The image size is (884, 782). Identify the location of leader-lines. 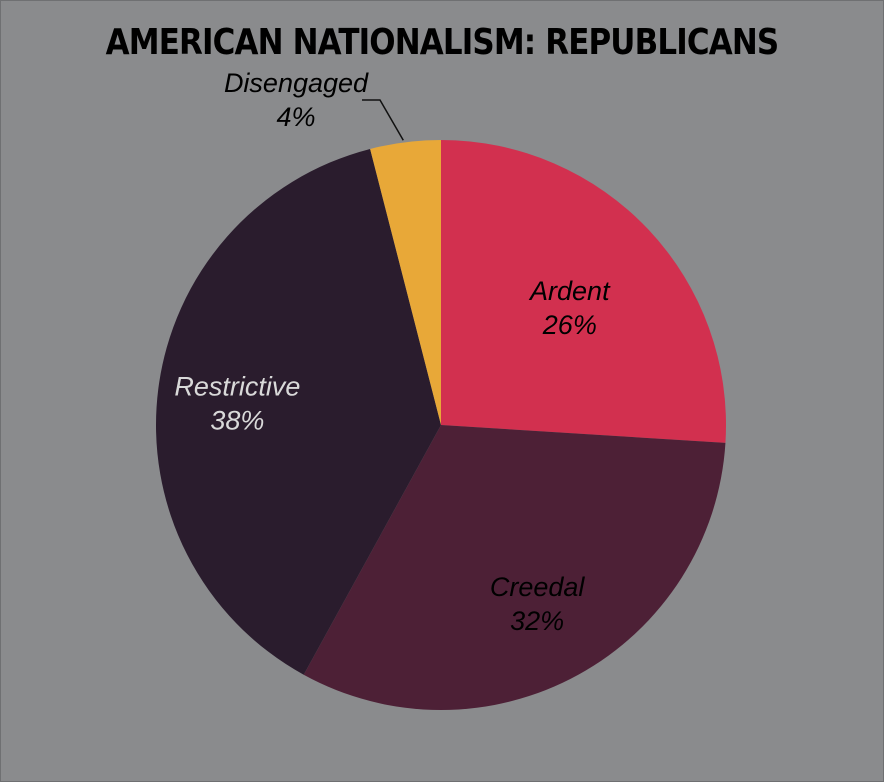
(383, 120).